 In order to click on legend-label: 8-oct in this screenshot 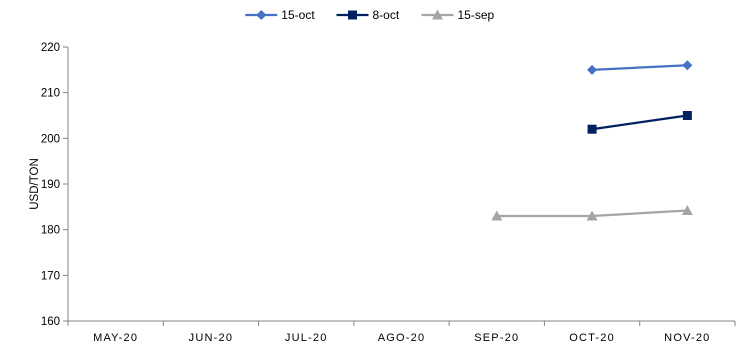, I will do `click(386, 15)`.